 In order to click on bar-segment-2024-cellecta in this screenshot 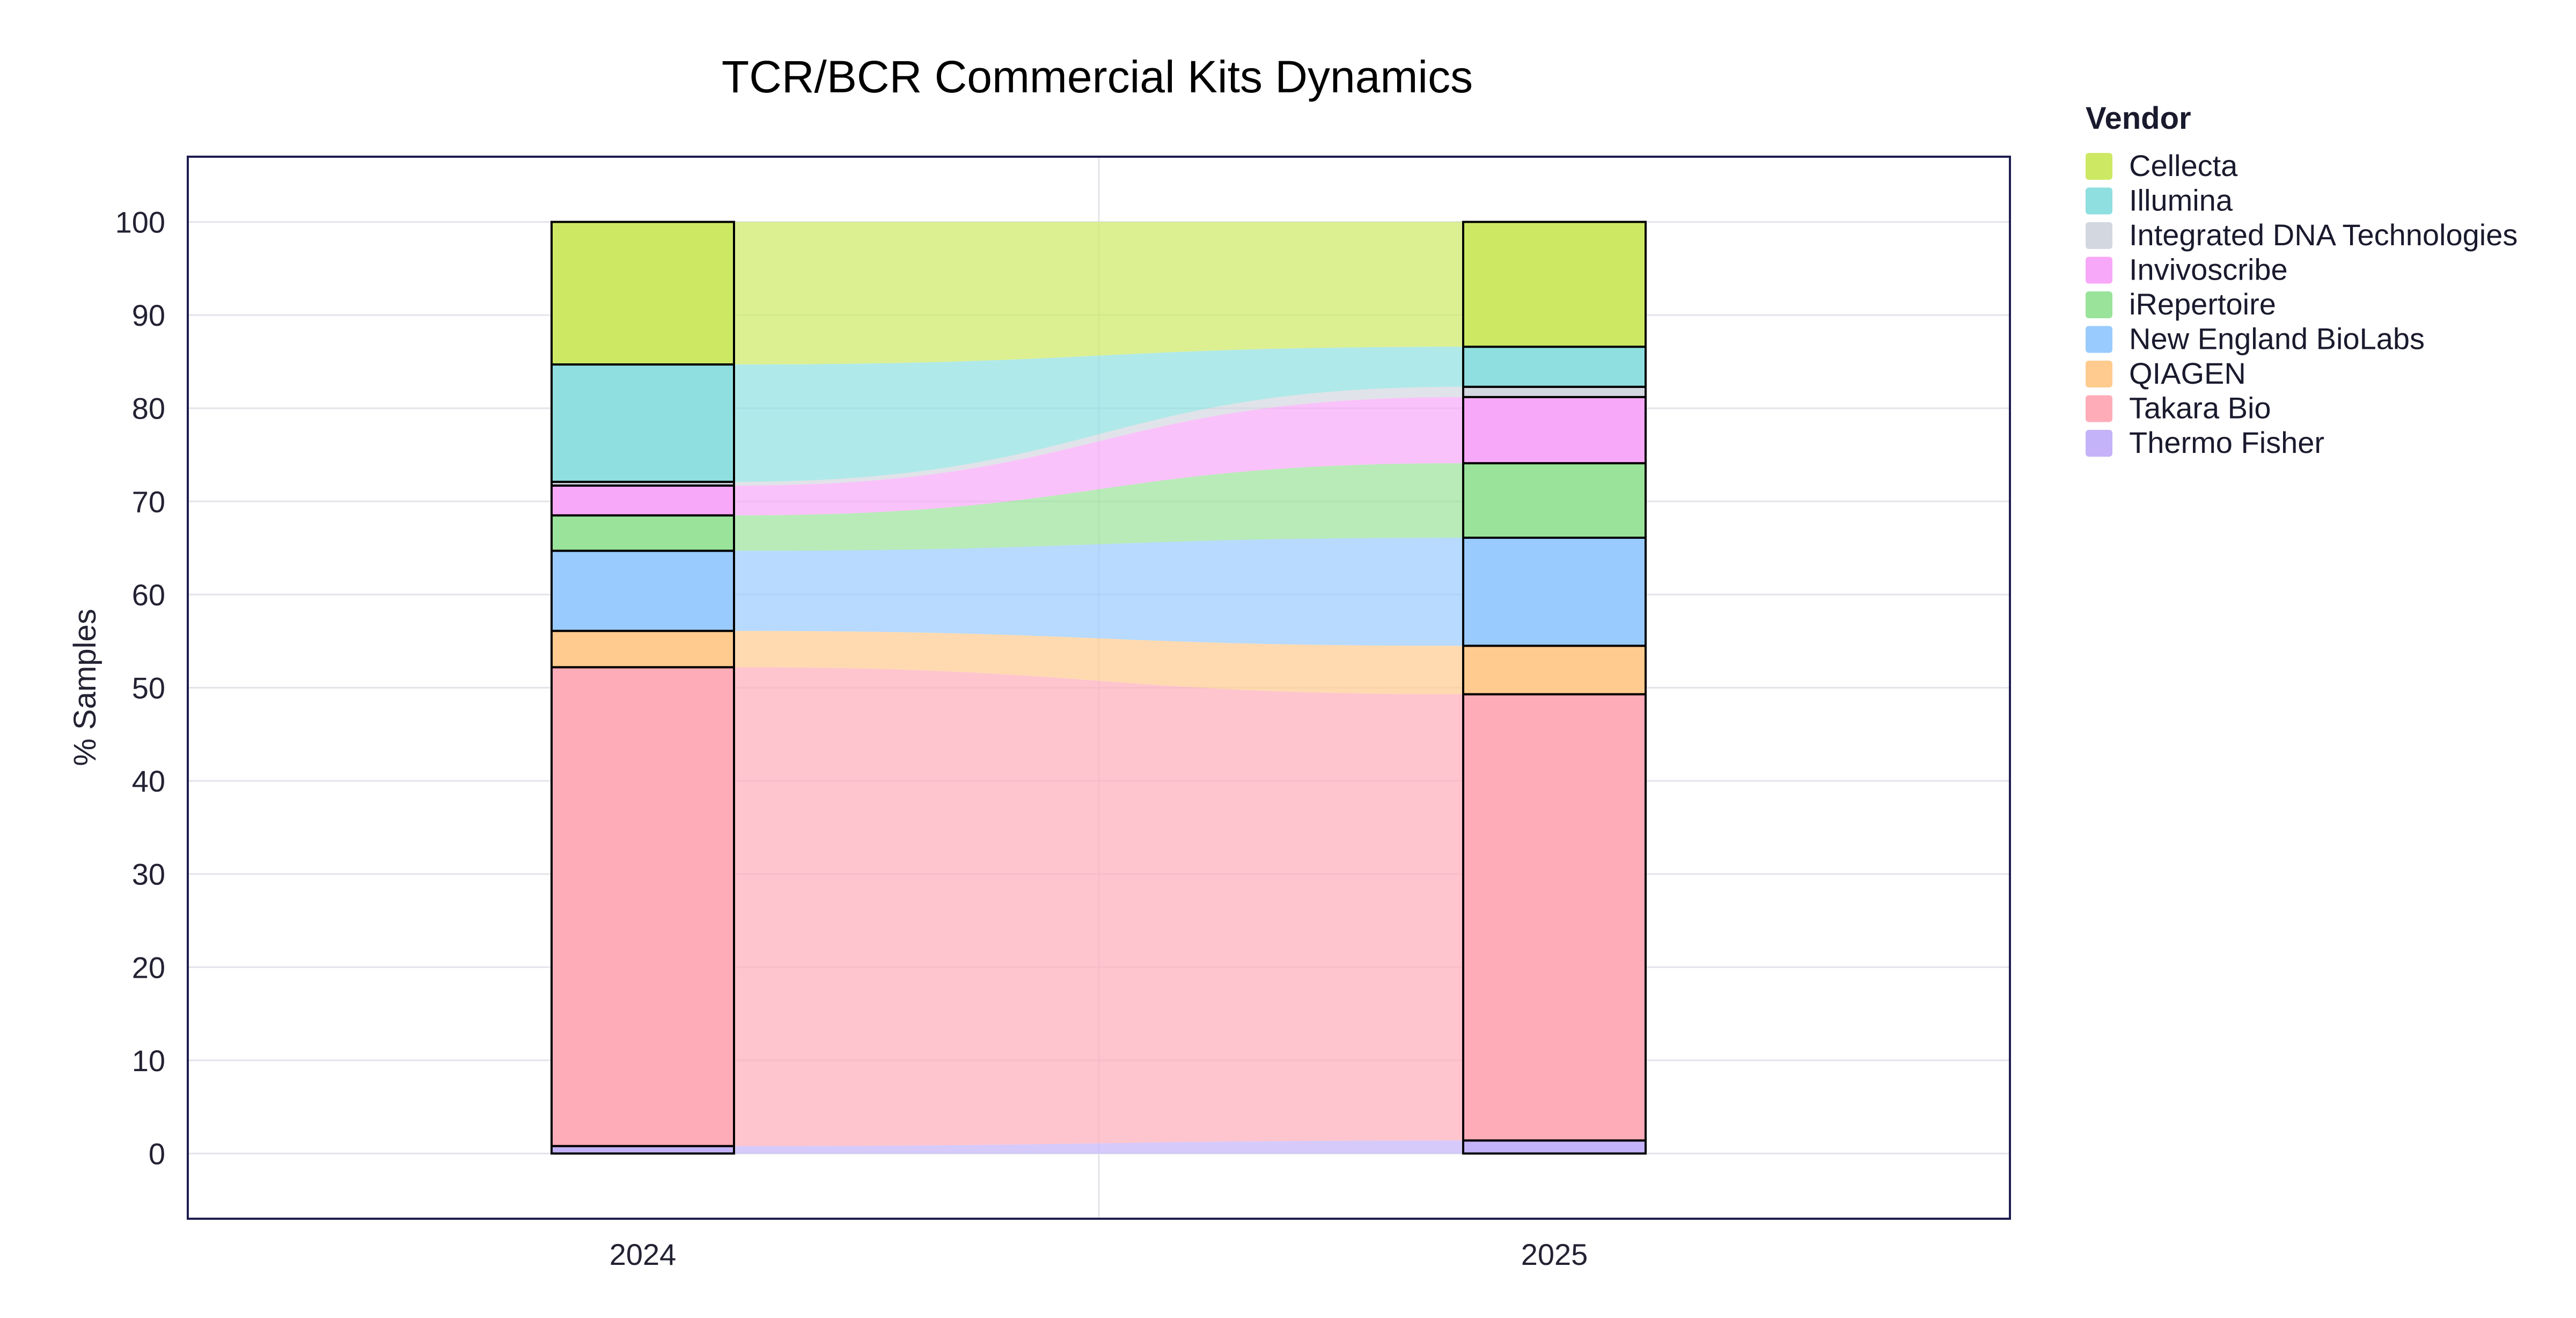, I will do `click(643, 293)`.